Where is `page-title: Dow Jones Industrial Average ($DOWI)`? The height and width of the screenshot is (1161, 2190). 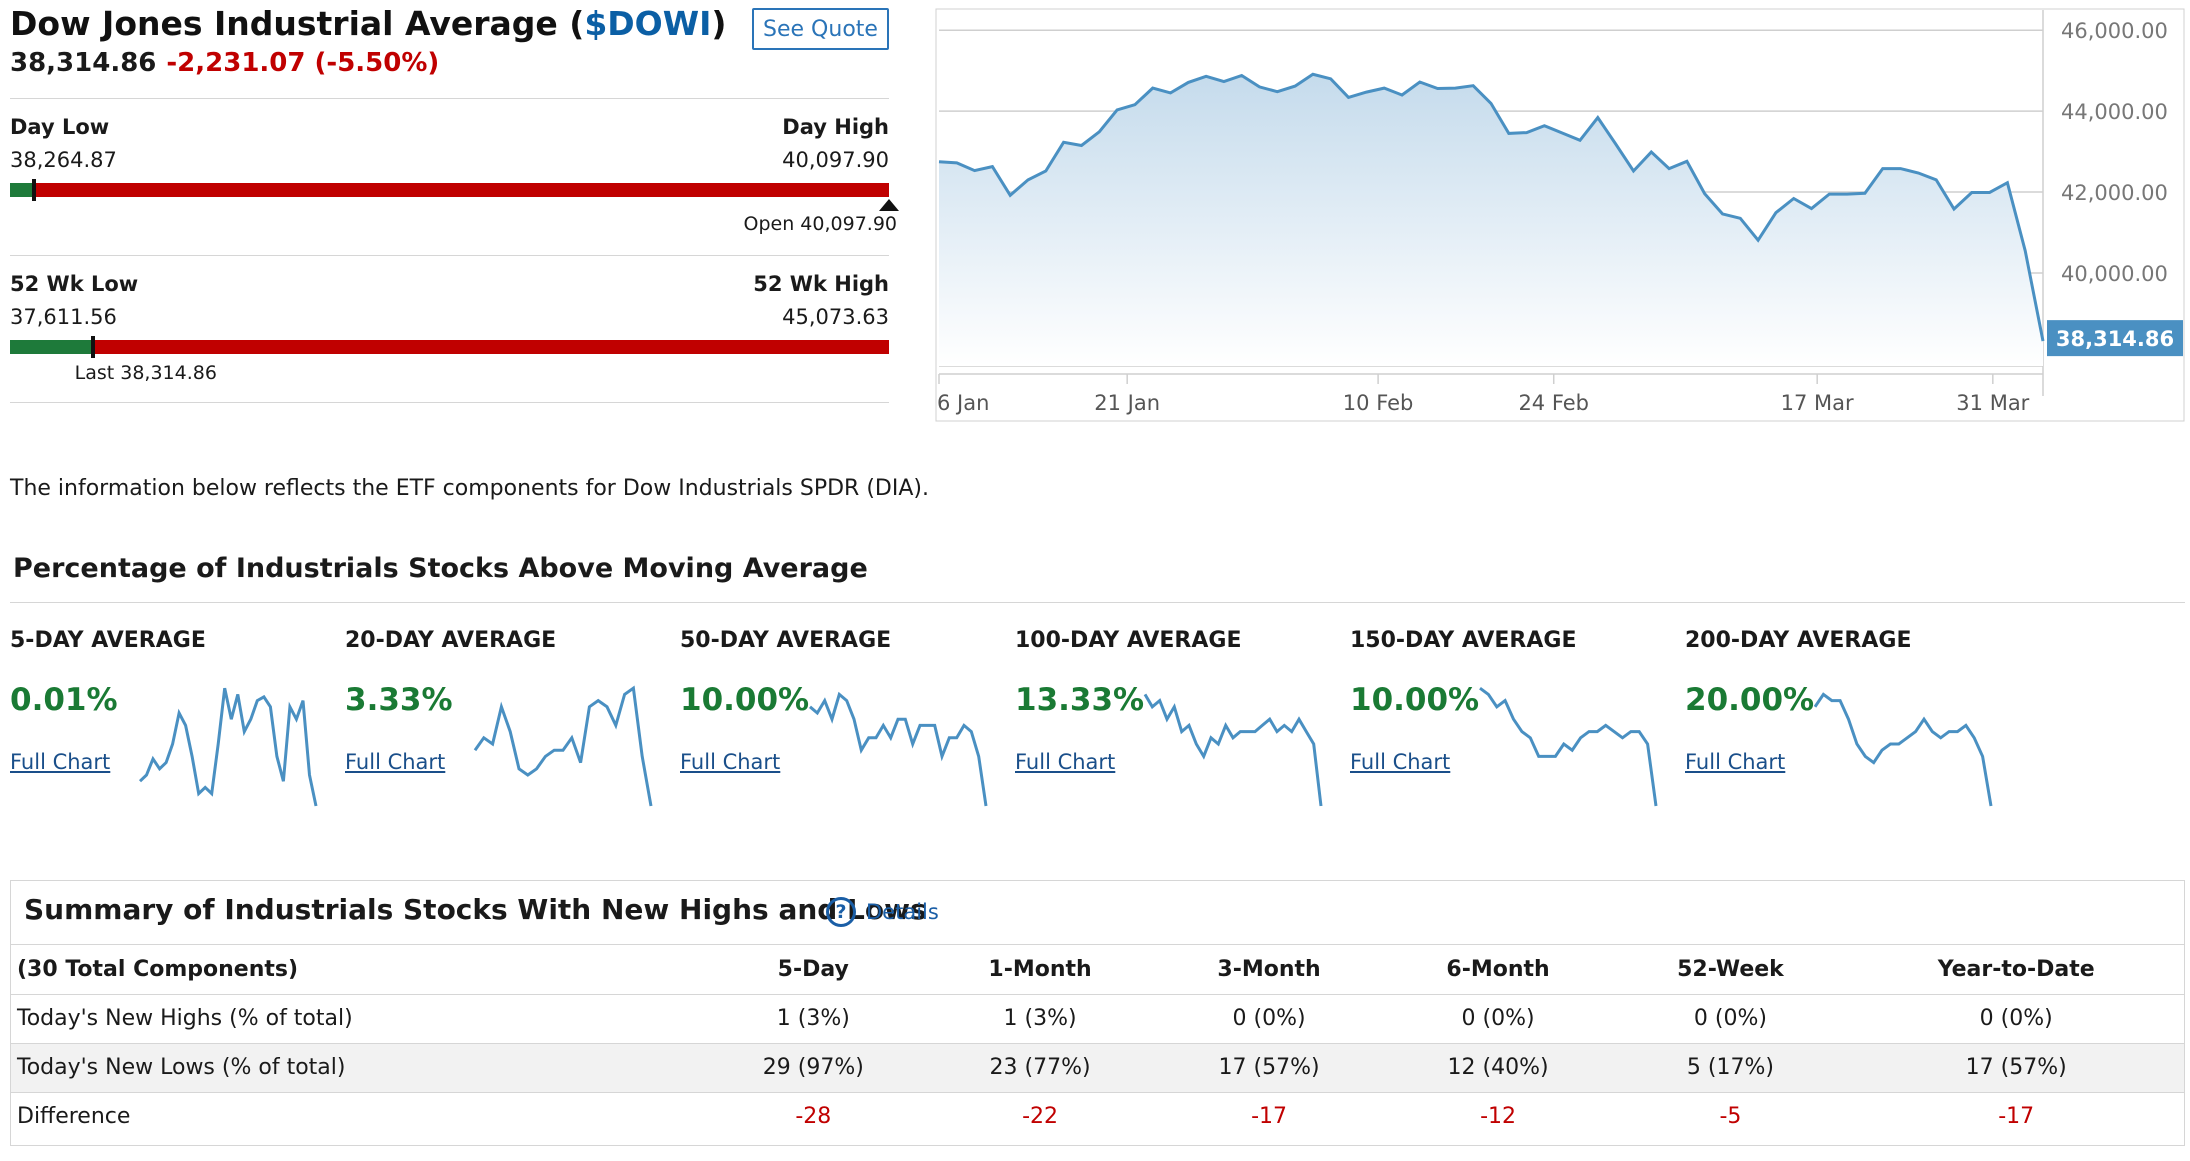
page-title: Dow Jones Industrial Average ($DOWI) is located at coordinates (368, 23).